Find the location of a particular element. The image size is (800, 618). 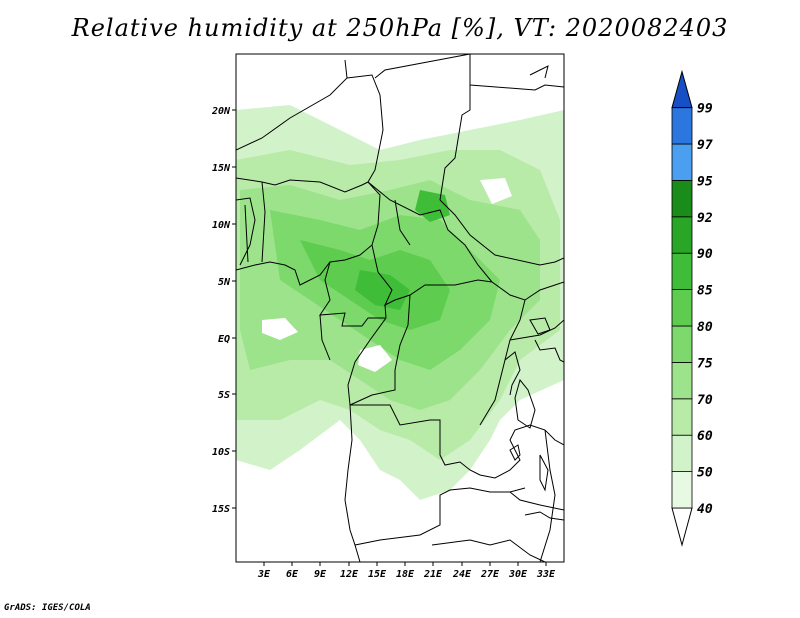

colorbar-label: 90 is located at coordinates (705, 254).